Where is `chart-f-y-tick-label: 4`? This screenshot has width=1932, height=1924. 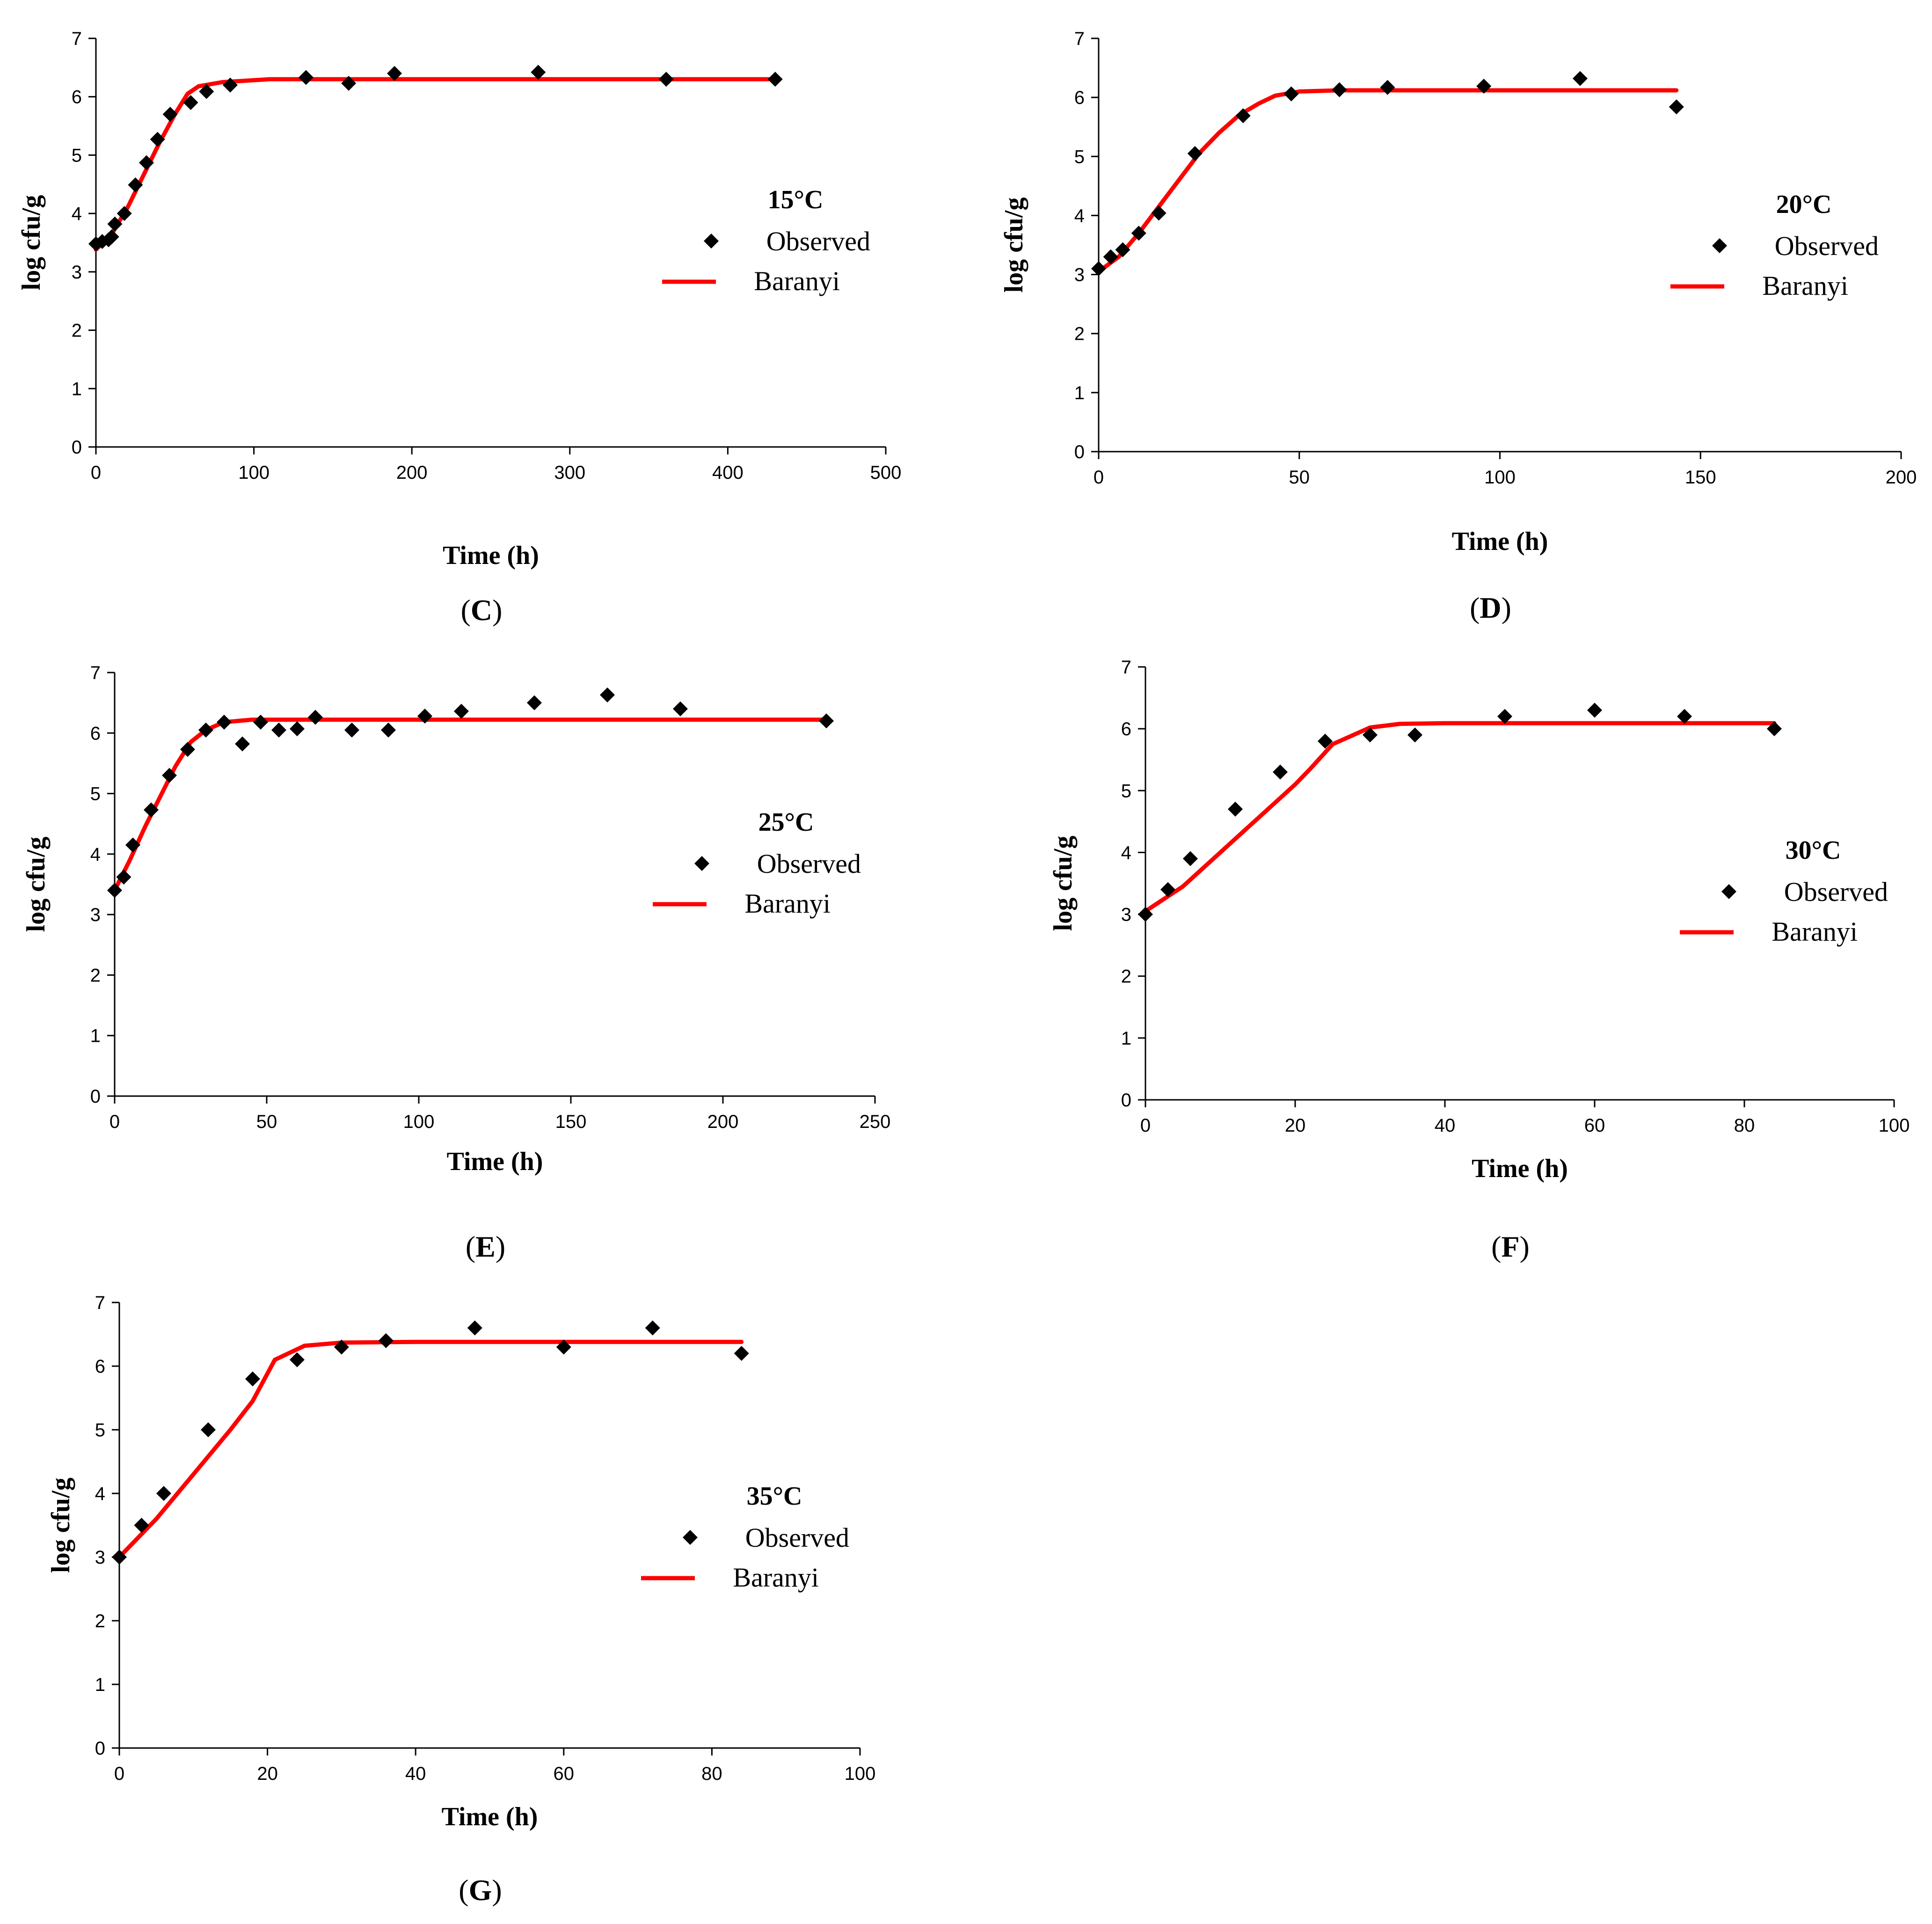 chart-f-y-tick-label: 4 is located at coordinates (1126, 852).